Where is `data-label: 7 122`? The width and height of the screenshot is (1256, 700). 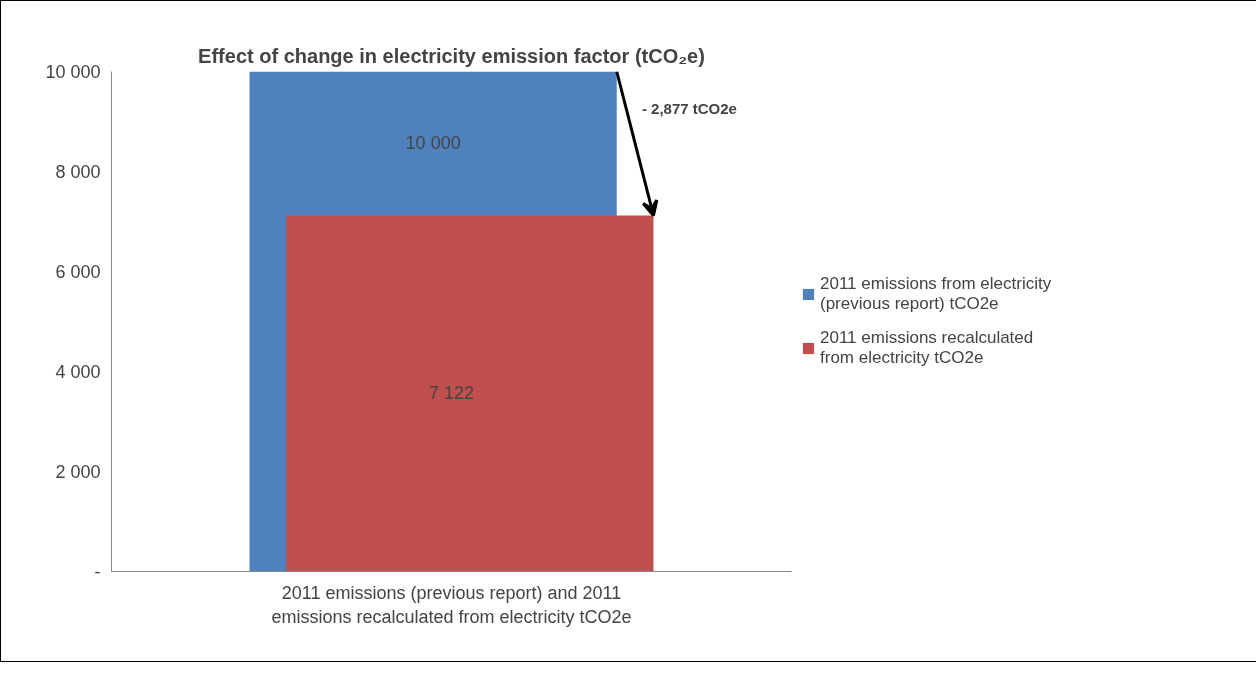 data-label: 7 122 is located at coordinates (451, 393).